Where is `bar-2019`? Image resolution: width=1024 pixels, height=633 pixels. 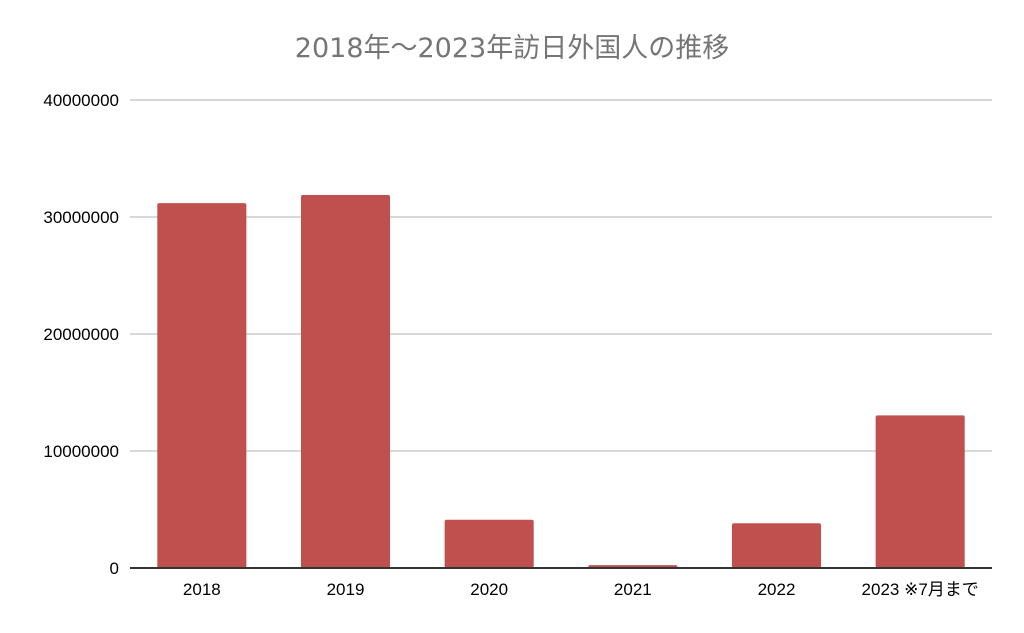 bar-2019 is located at coordinates (345, 381).